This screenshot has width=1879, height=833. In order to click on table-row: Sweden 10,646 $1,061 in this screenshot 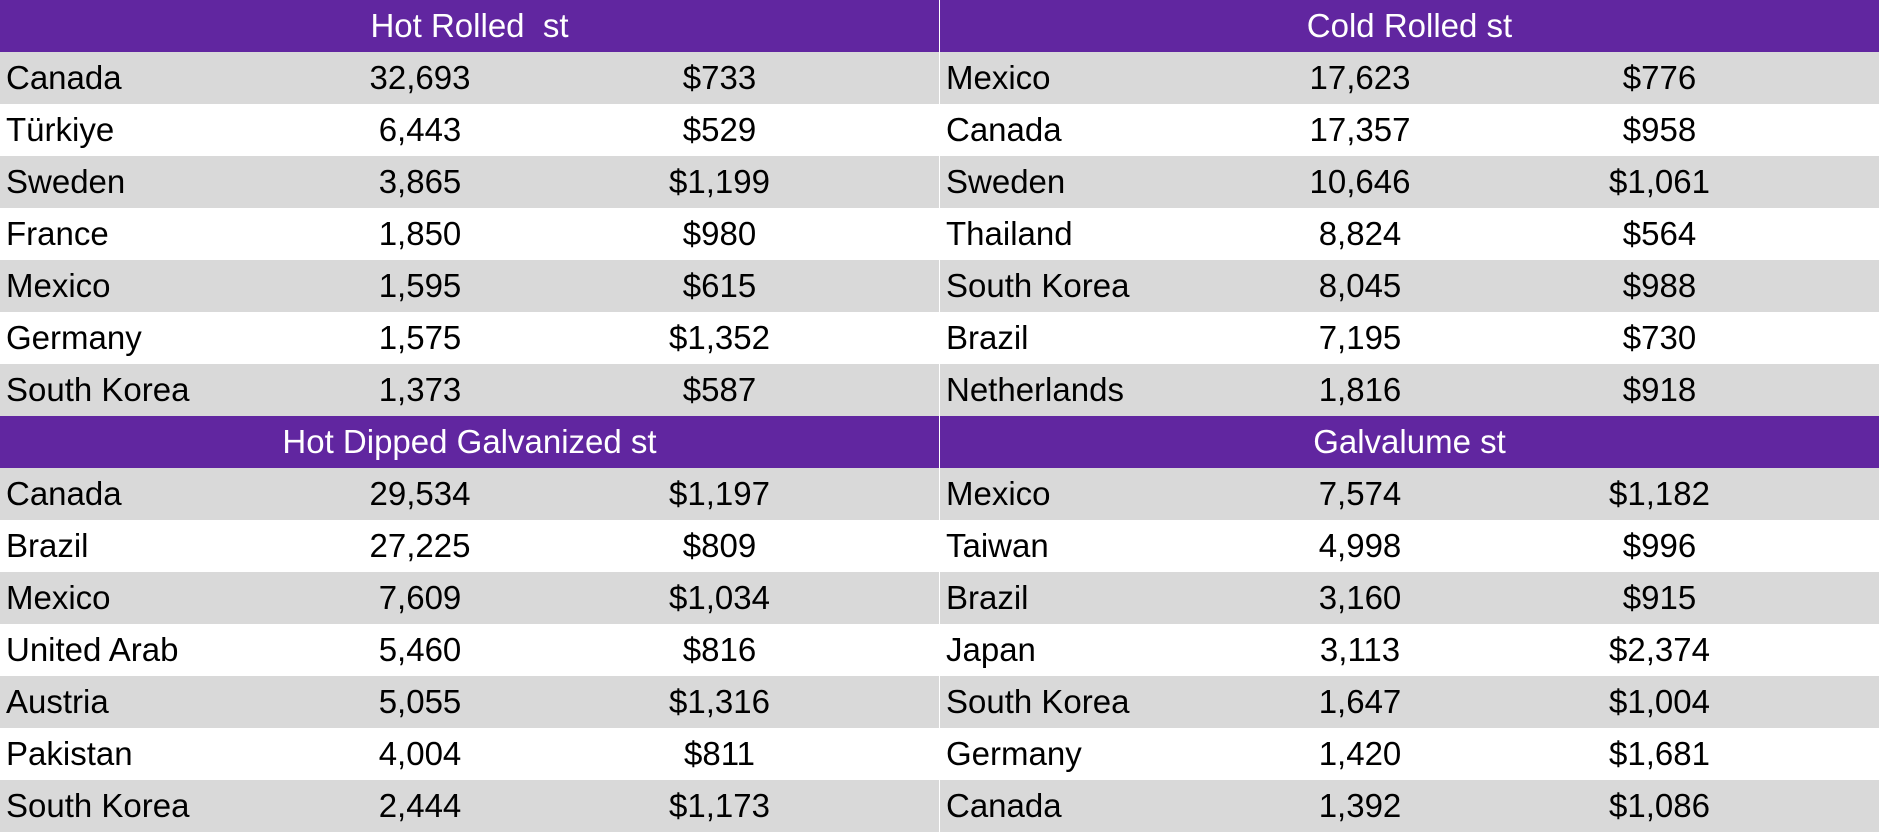, I will do `click(1409, 182)`.